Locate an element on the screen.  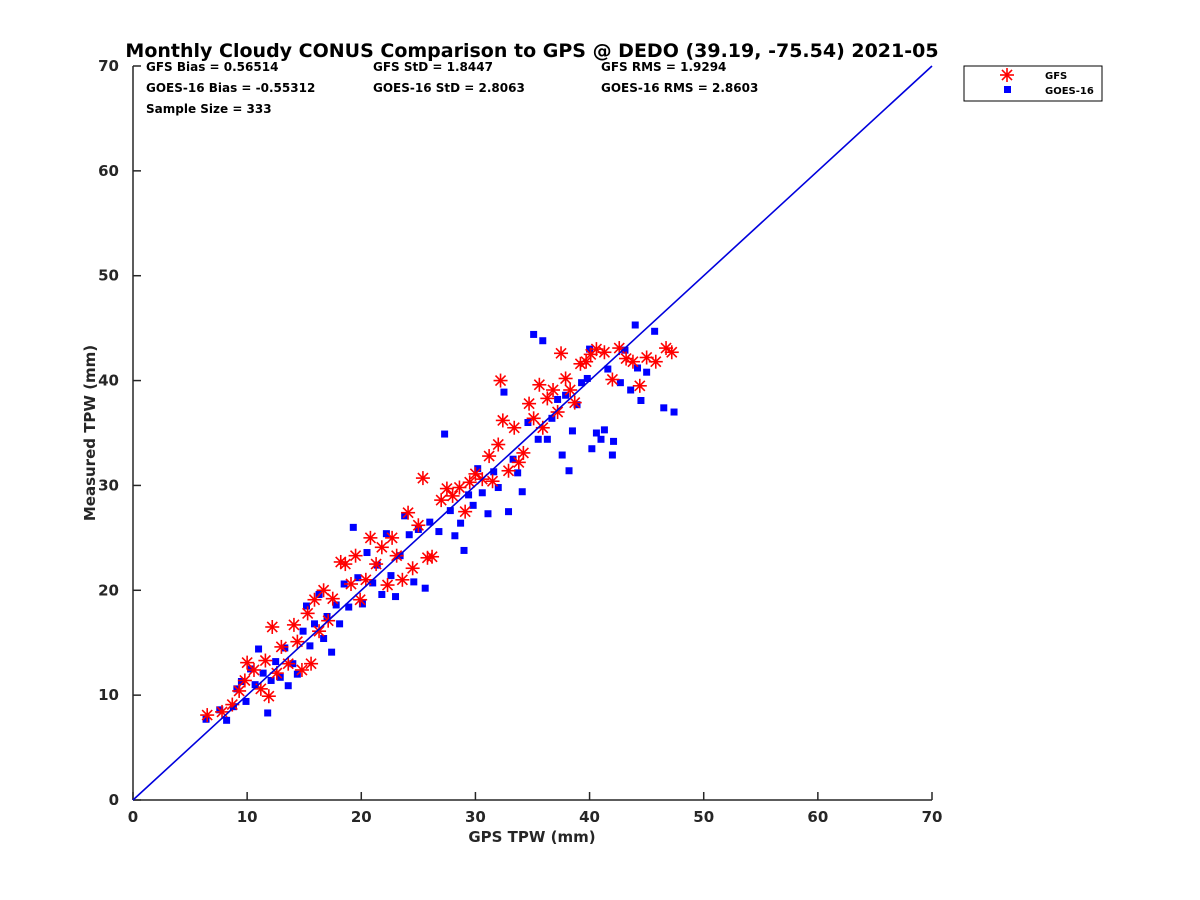
y-axis-label: Measured TPW (mm) is located at coordinates (90, 433).